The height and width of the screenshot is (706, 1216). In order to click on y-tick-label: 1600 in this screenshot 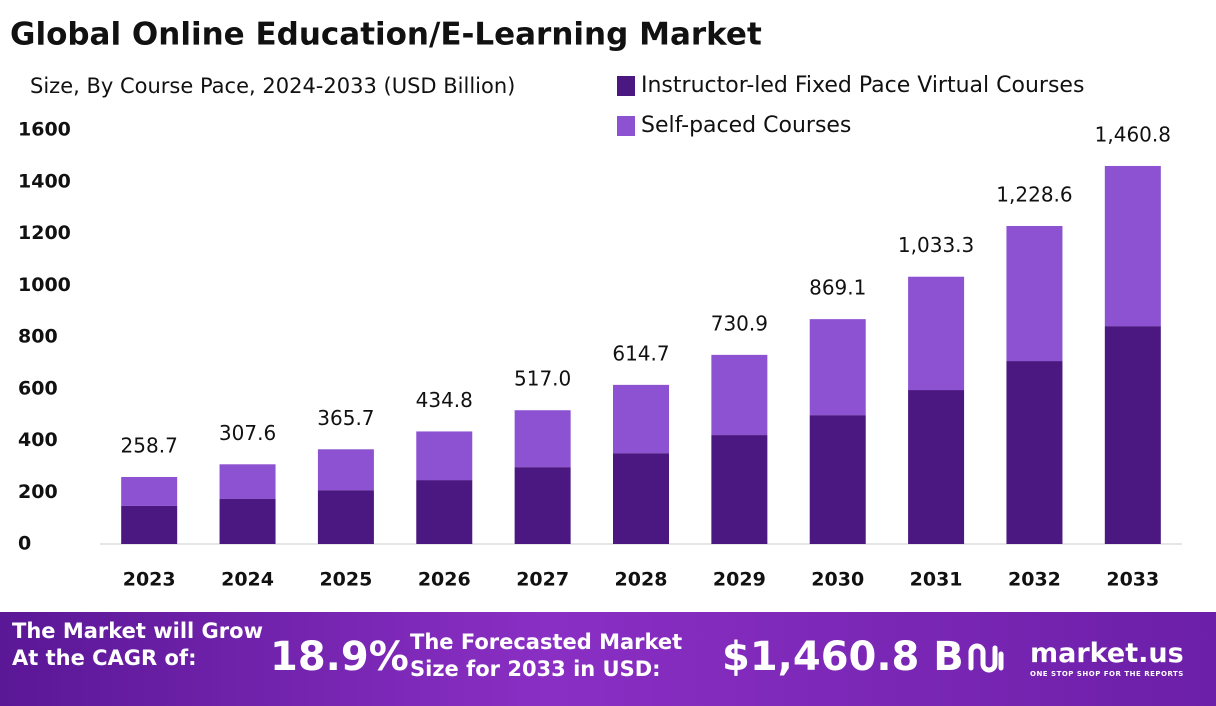, I will do `click(44, 130)`.